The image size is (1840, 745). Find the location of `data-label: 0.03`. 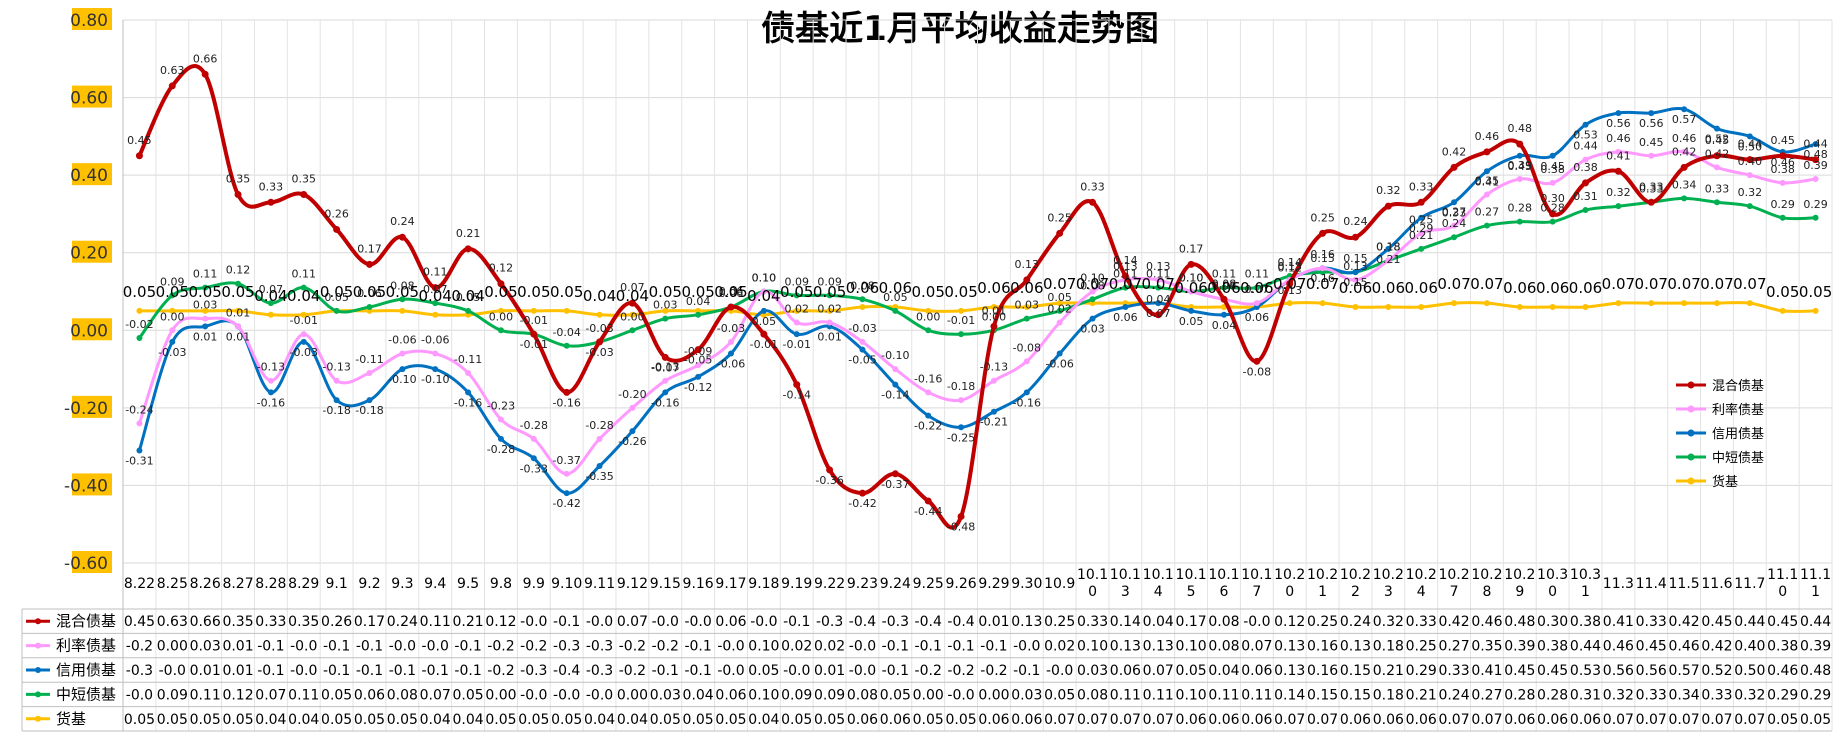

data-label: 0.03 is located at coordinates (665, 305).